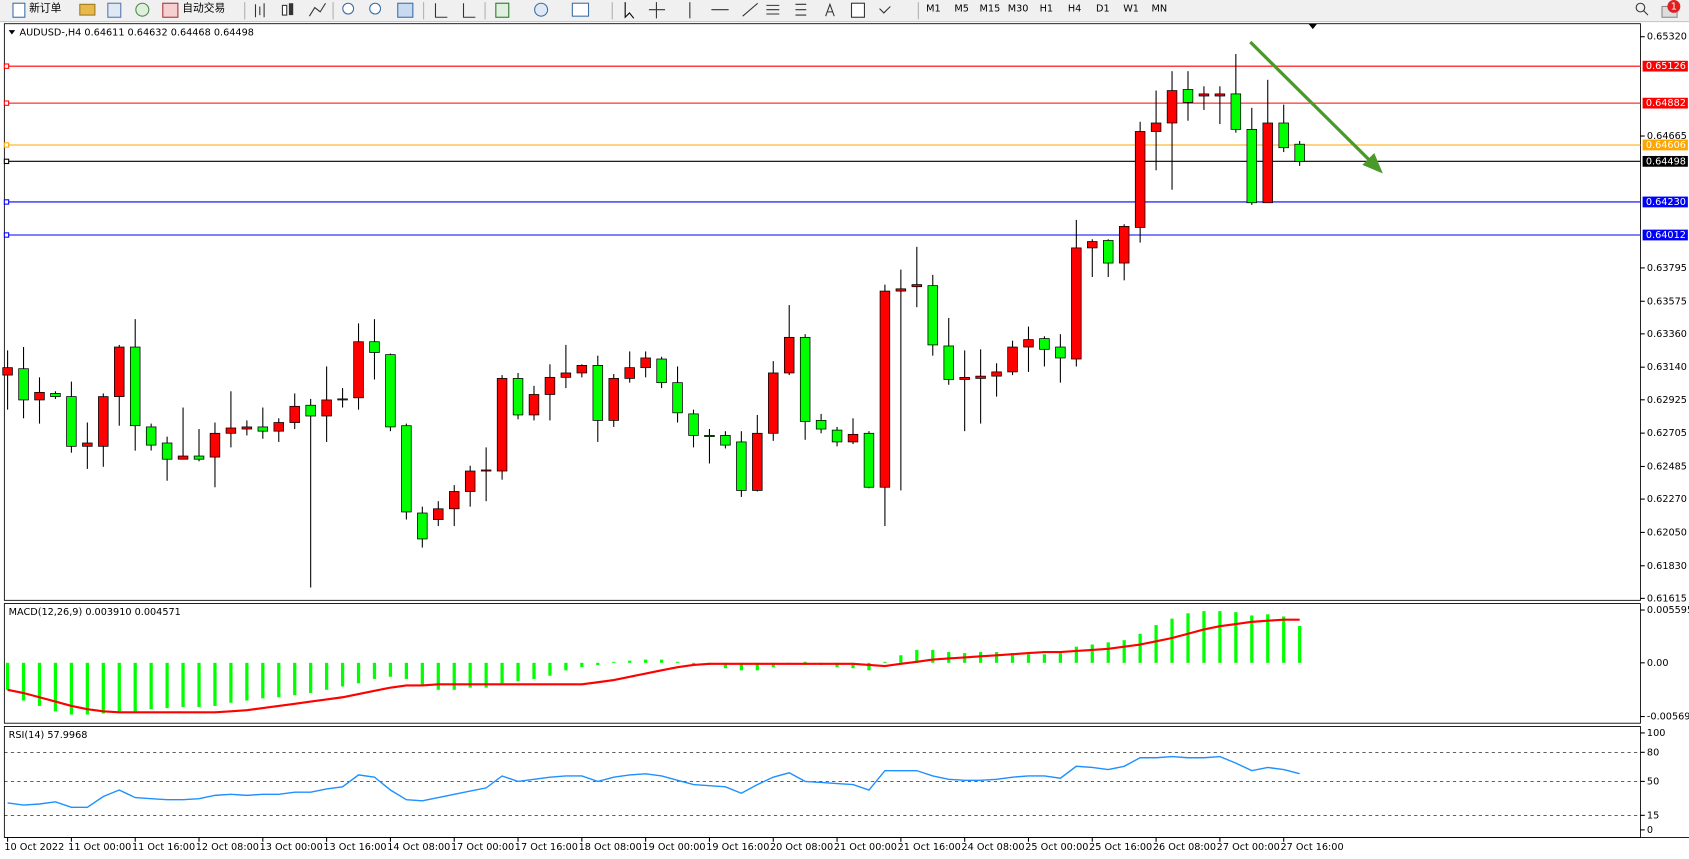  What do you see at coordinates (1018, 9) in the screenshot?
I see `timeframe-button: M30` at bounding box center [1018, 9].